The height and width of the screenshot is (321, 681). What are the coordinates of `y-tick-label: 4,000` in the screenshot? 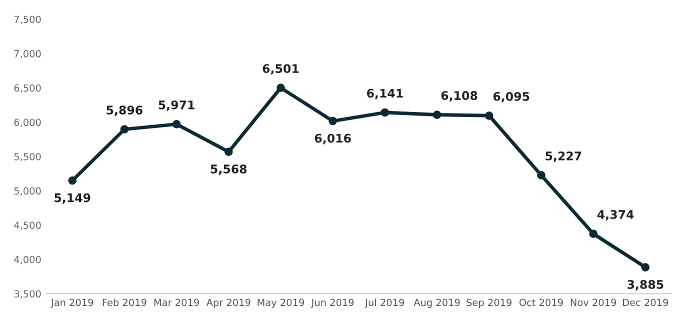 It's located at (27, 260).